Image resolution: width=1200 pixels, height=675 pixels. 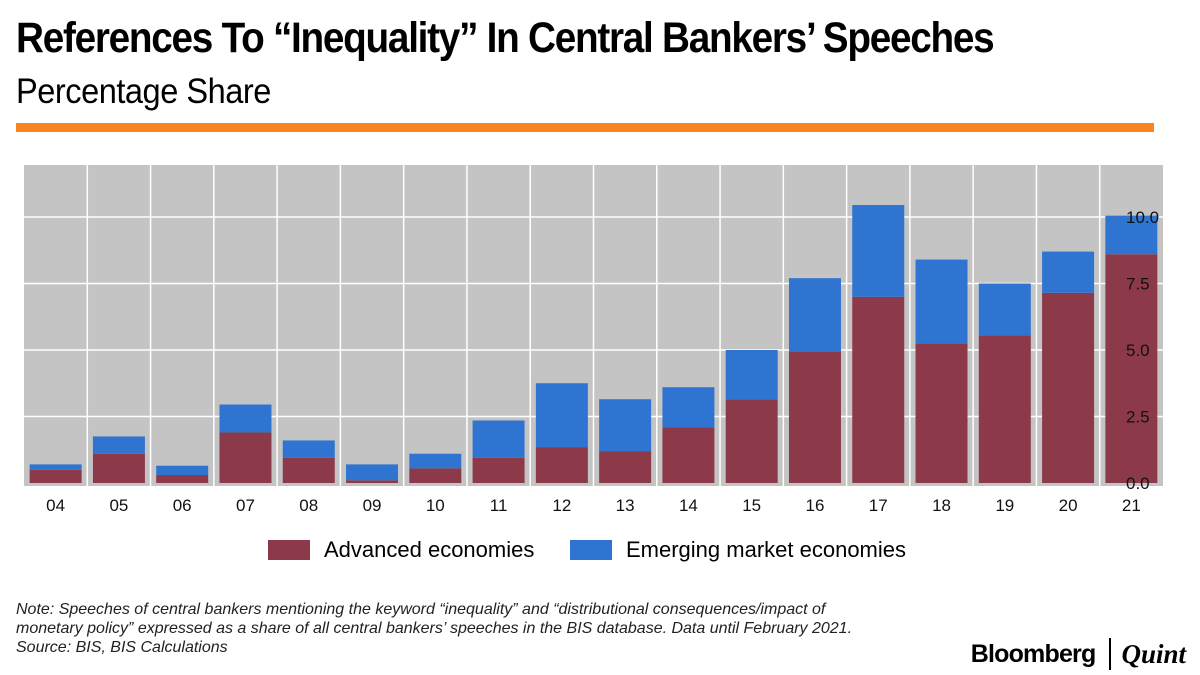 I want to click on x-tick-label: 07, so click(x=245, y=505).